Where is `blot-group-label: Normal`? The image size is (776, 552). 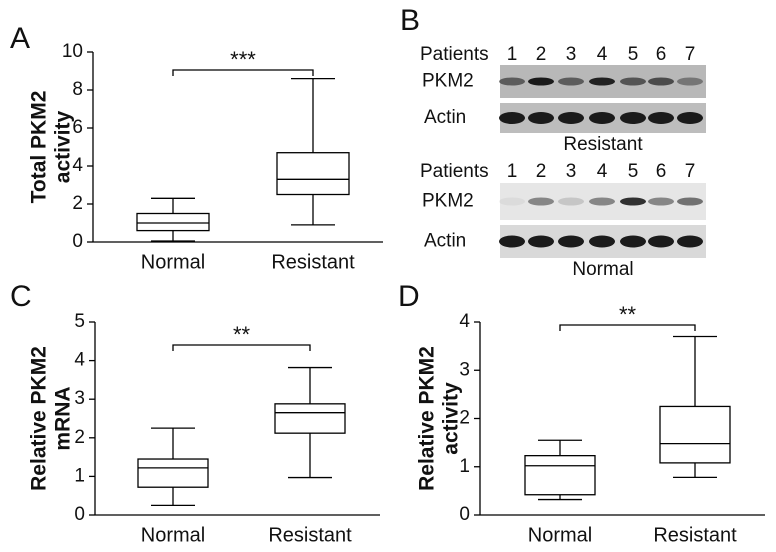
blot-group-label: Normal is located at coordinates (602, 269).